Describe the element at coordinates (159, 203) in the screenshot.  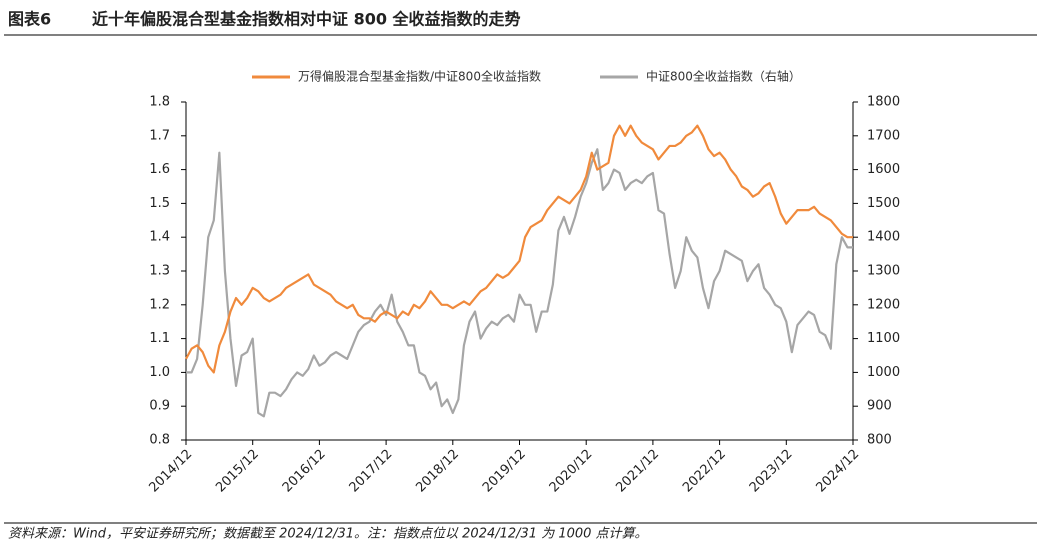
I see `y-tick-label: 1.5` at that location.